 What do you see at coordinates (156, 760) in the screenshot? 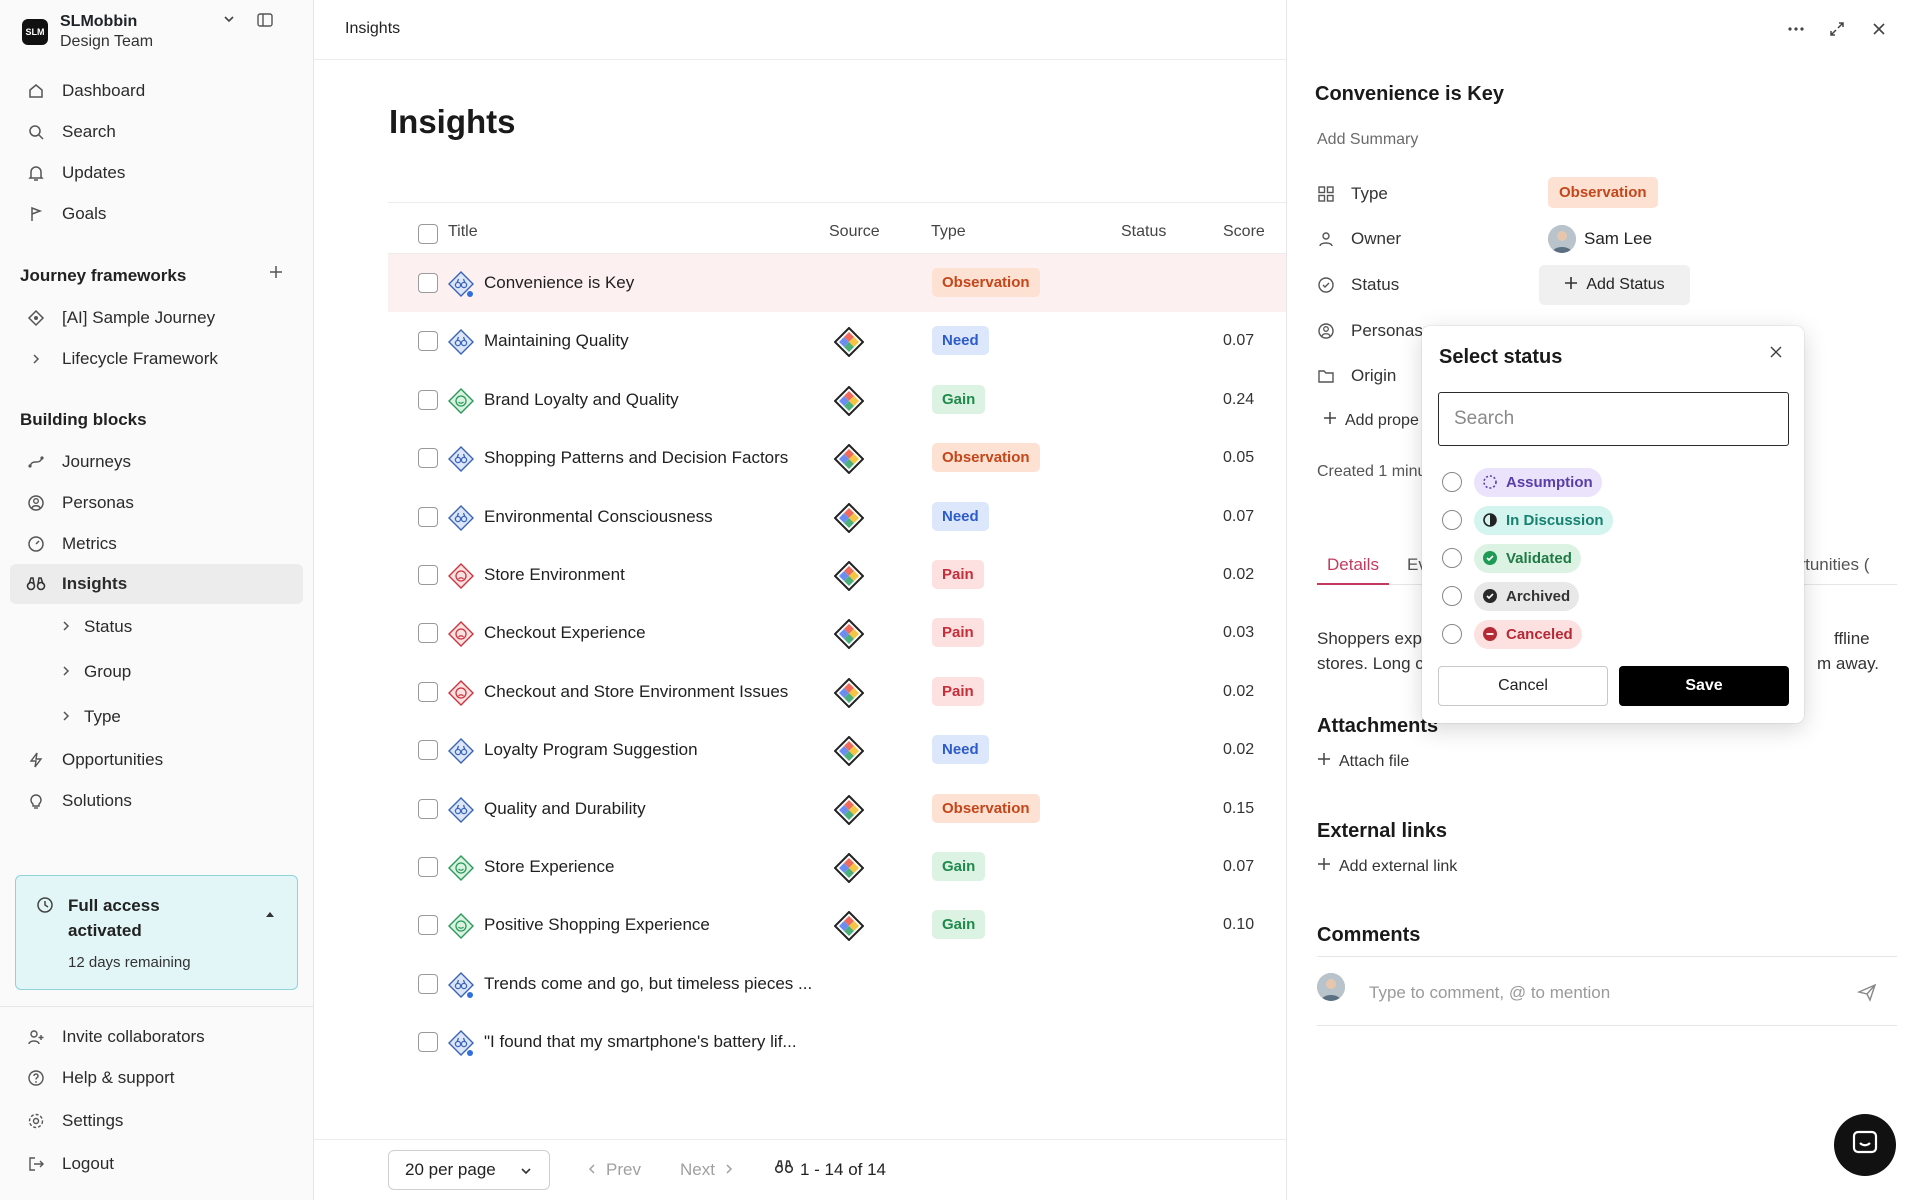
I see `nav-opportunities: Opportunities` at bounding box center [156, 760].